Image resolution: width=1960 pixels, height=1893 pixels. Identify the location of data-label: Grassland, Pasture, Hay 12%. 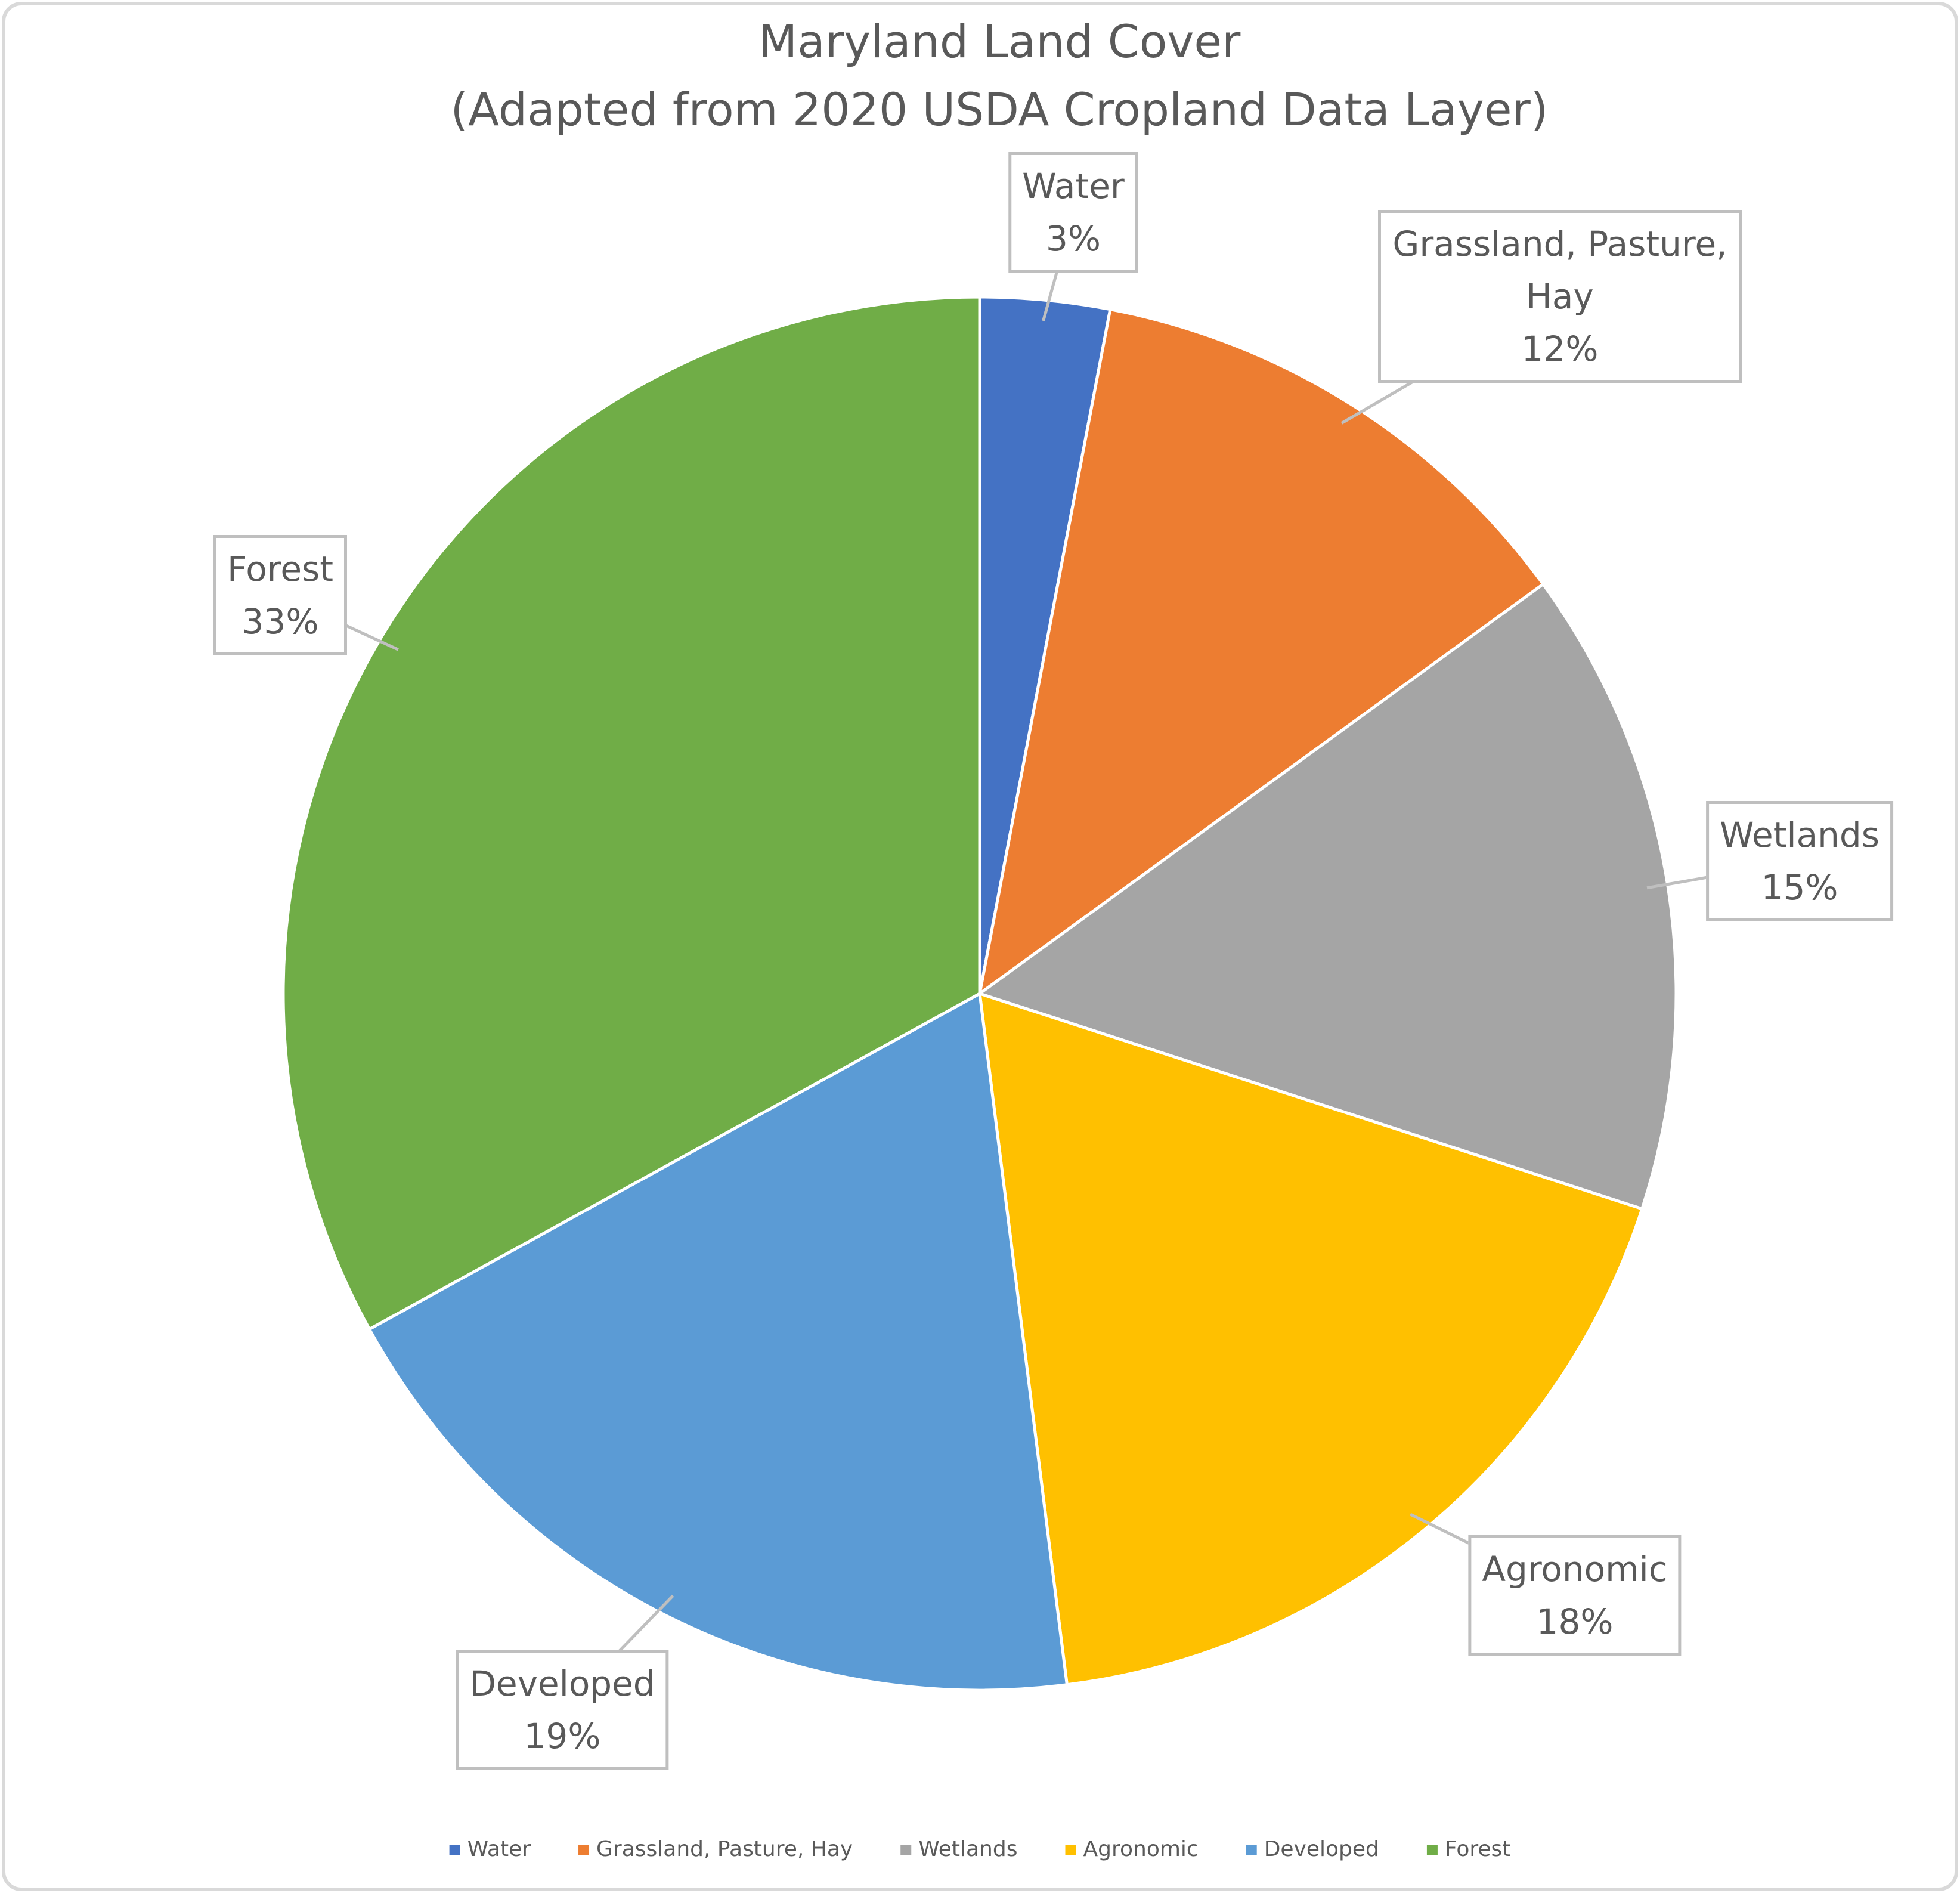
(1560, 297).